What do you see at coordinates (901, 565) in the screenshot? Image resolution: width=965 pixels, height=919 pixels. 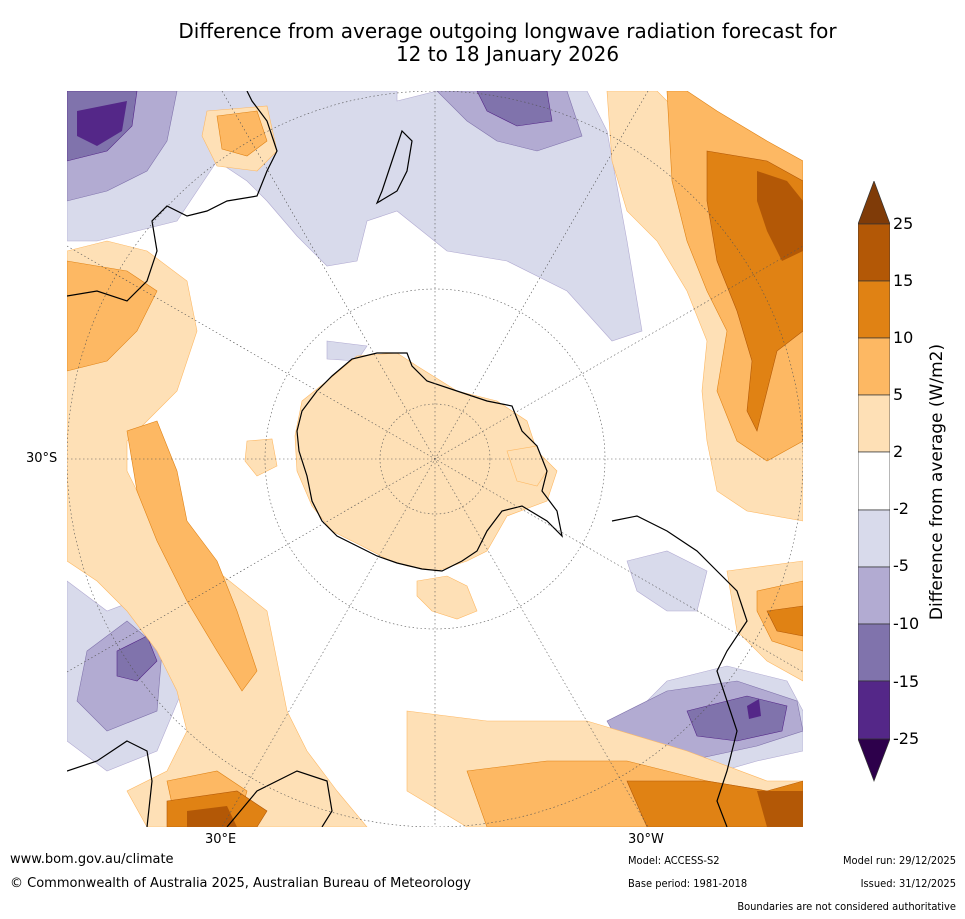 I see `colorbar-tick: -5` at bounding box center [901, 565].